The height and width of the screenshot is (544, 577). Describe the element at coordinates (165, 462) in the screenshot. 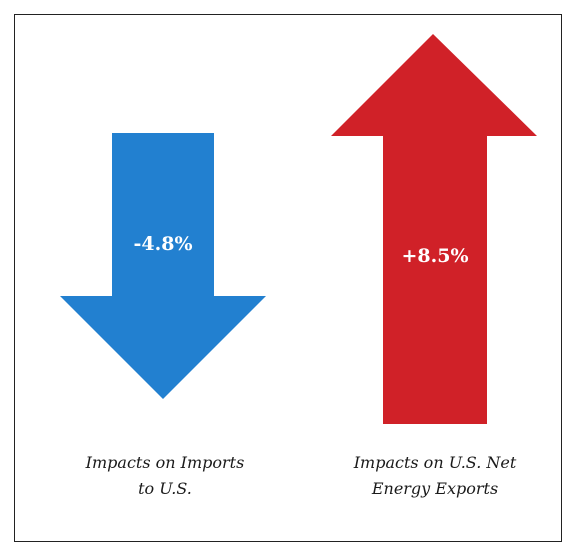

I see `imports-caption-line-1: Impacts on Imports` at that location.